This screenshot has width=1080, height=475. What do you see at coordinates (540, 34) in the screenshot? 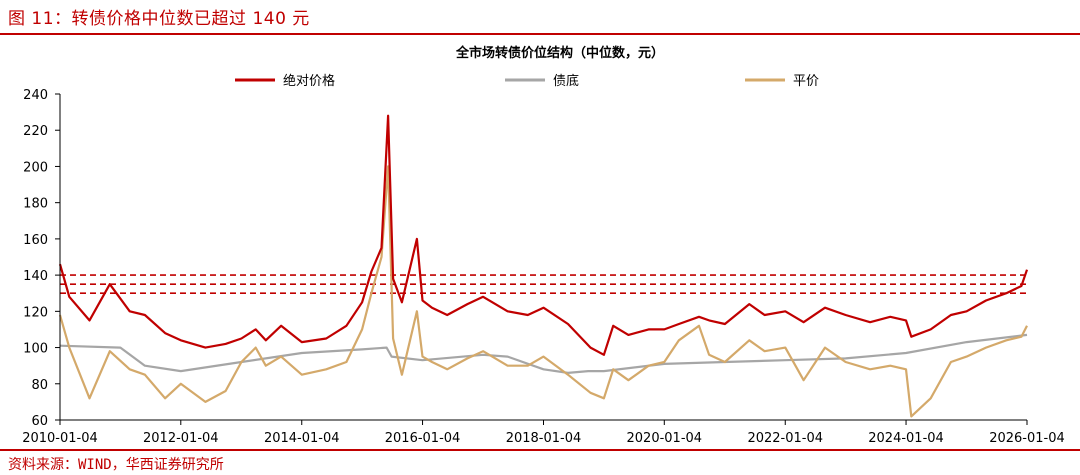
I see `top-rule` at bounding box center [540, 34].